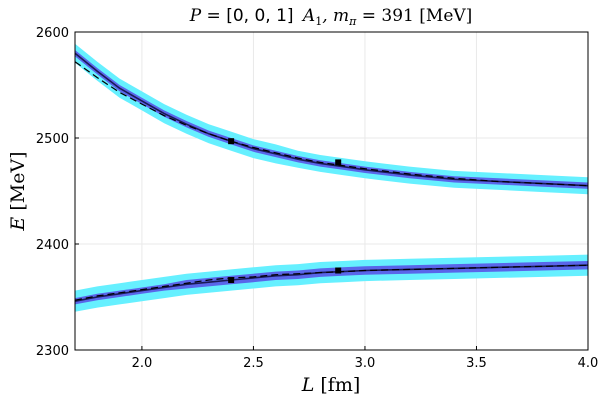 The height and width of the screenshot is (400, 600). What do you see at coordinates (335, 16) in the screenshot?
I see `title-sep: , m` at bounding box center [335, 16].